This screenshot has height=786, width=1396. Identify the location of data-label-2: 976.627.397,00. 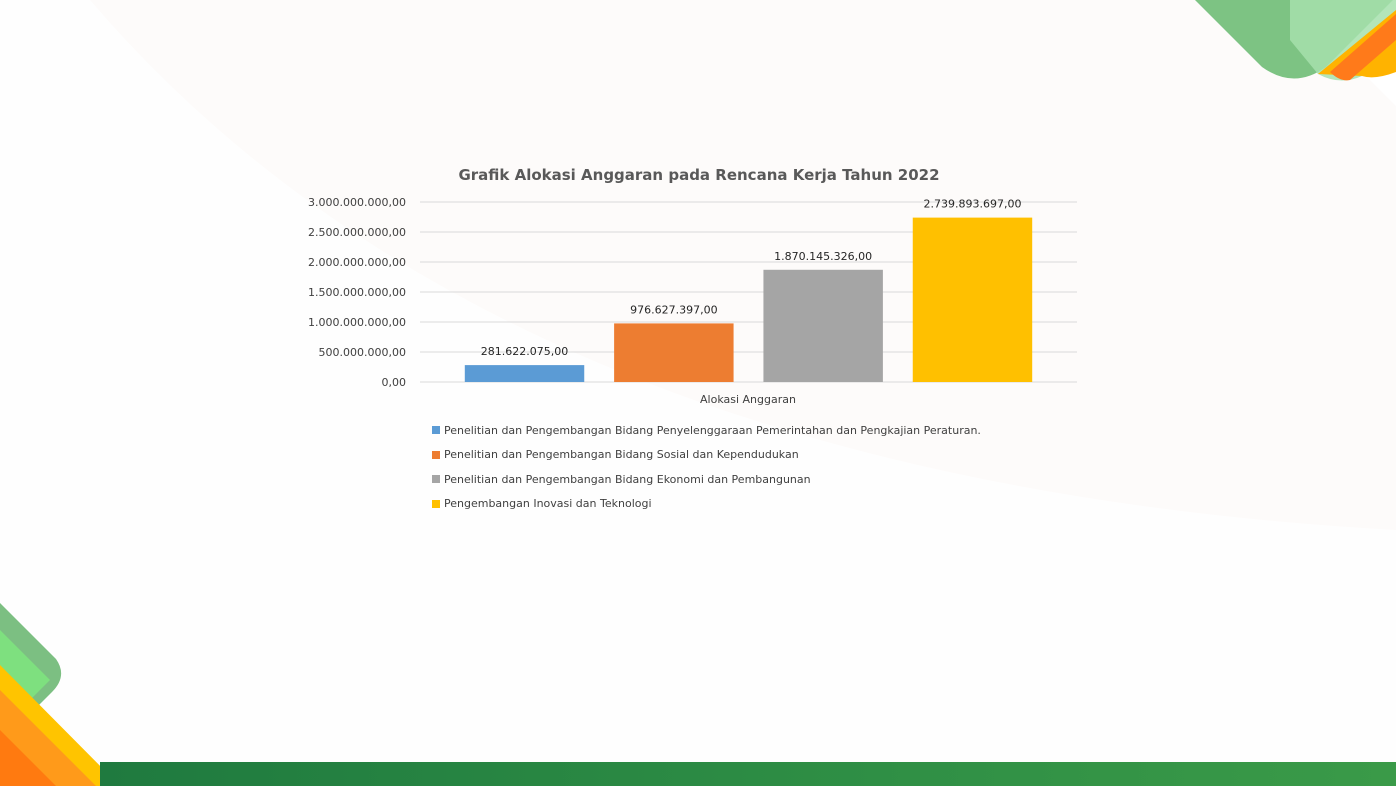
(673, 309).